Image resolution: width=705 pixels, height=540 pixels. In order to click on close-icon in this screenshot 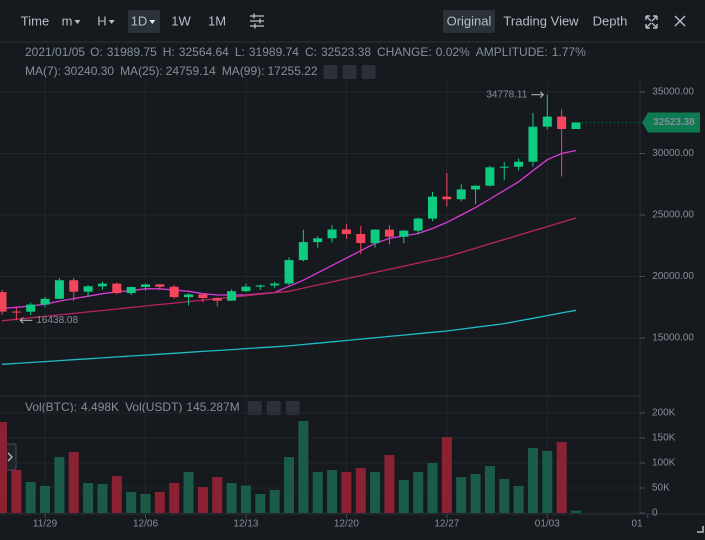, I will do `click(680, 21)`.